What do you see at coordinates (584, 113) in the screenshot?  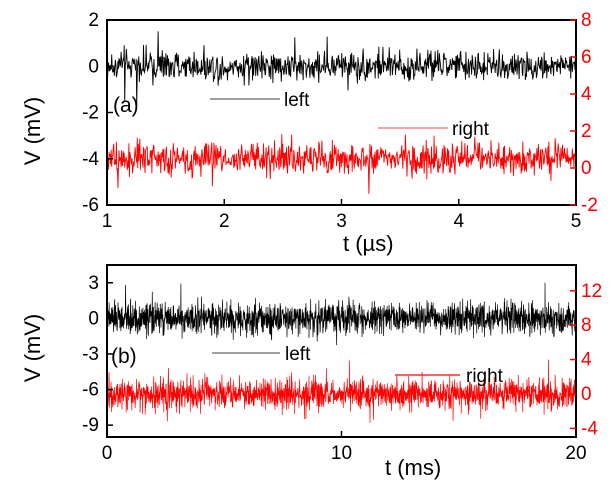 I see `y-axis-right-a: -2 0 2 4 6 8` at bounding box center [584, 113].